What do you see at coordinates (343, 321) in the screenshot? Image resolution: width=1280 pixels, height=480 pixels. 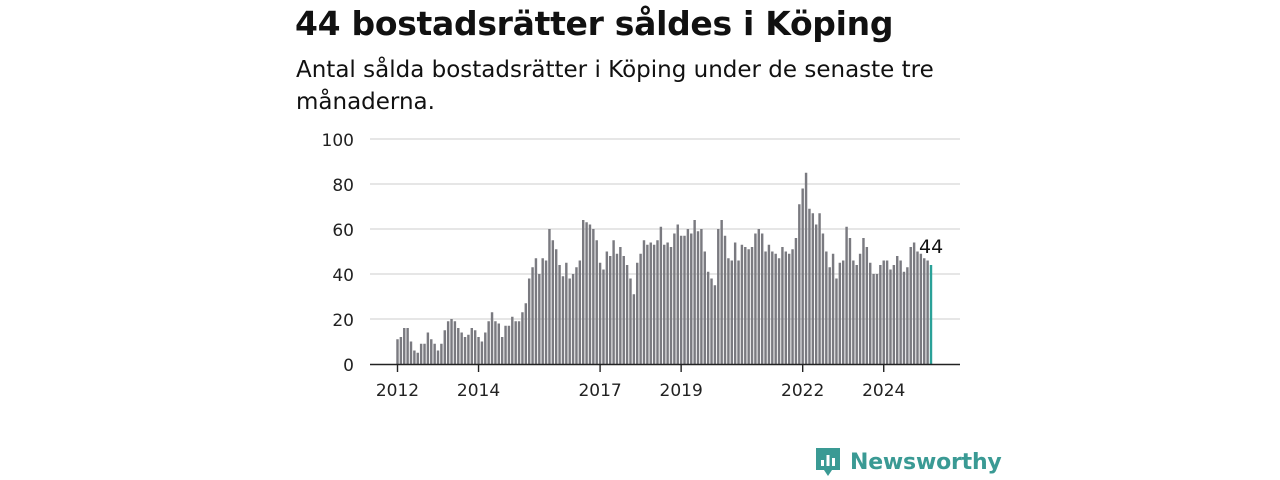 I see `y-tick-label: 20` at bounding box center [343, 321].